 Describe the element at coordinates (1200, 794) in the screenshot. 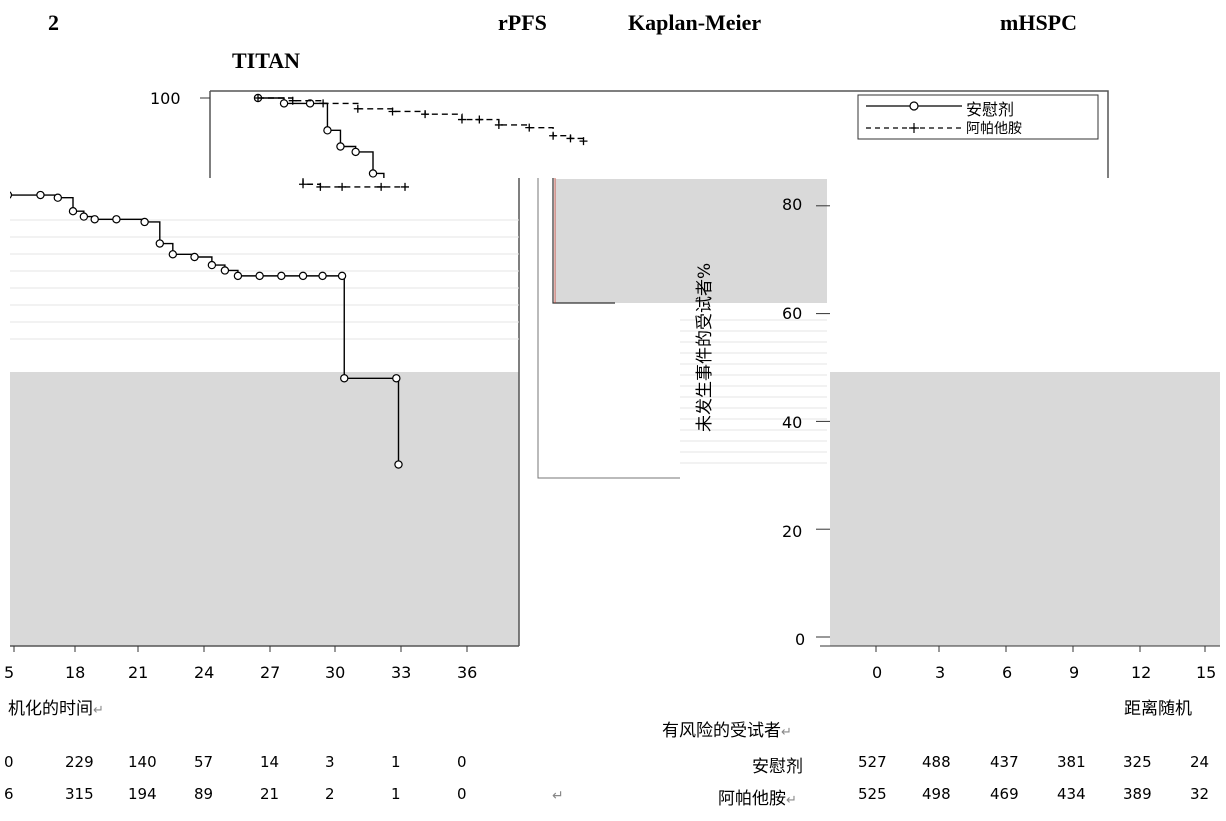

I see `risk-cell-right: 32` at that location.